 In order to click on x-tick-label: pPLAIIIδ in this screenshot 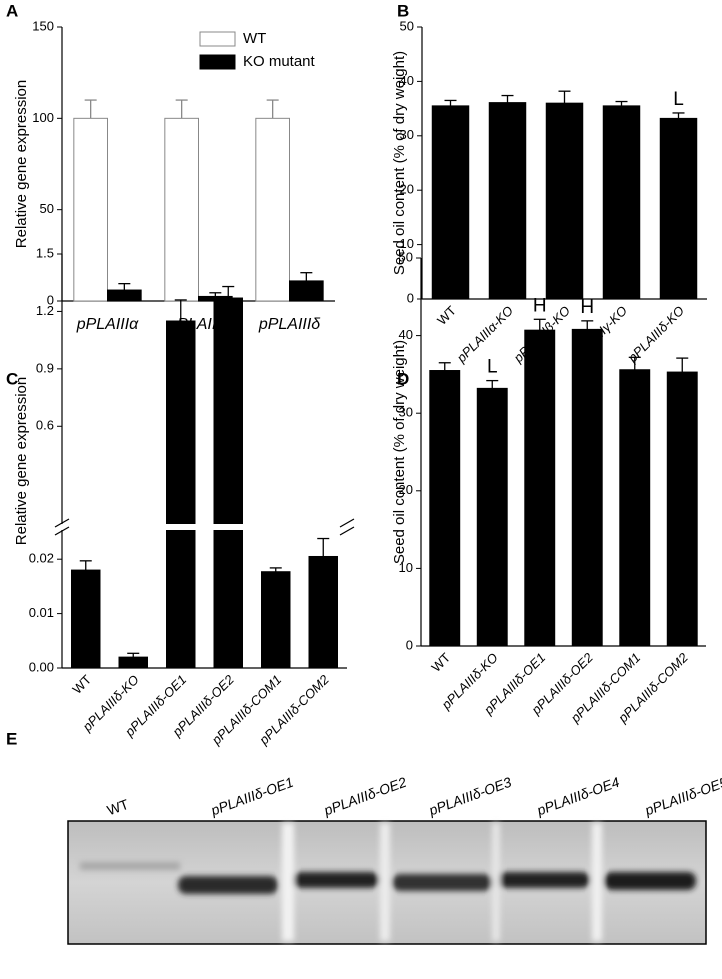, I will do `click(289, 324)`.